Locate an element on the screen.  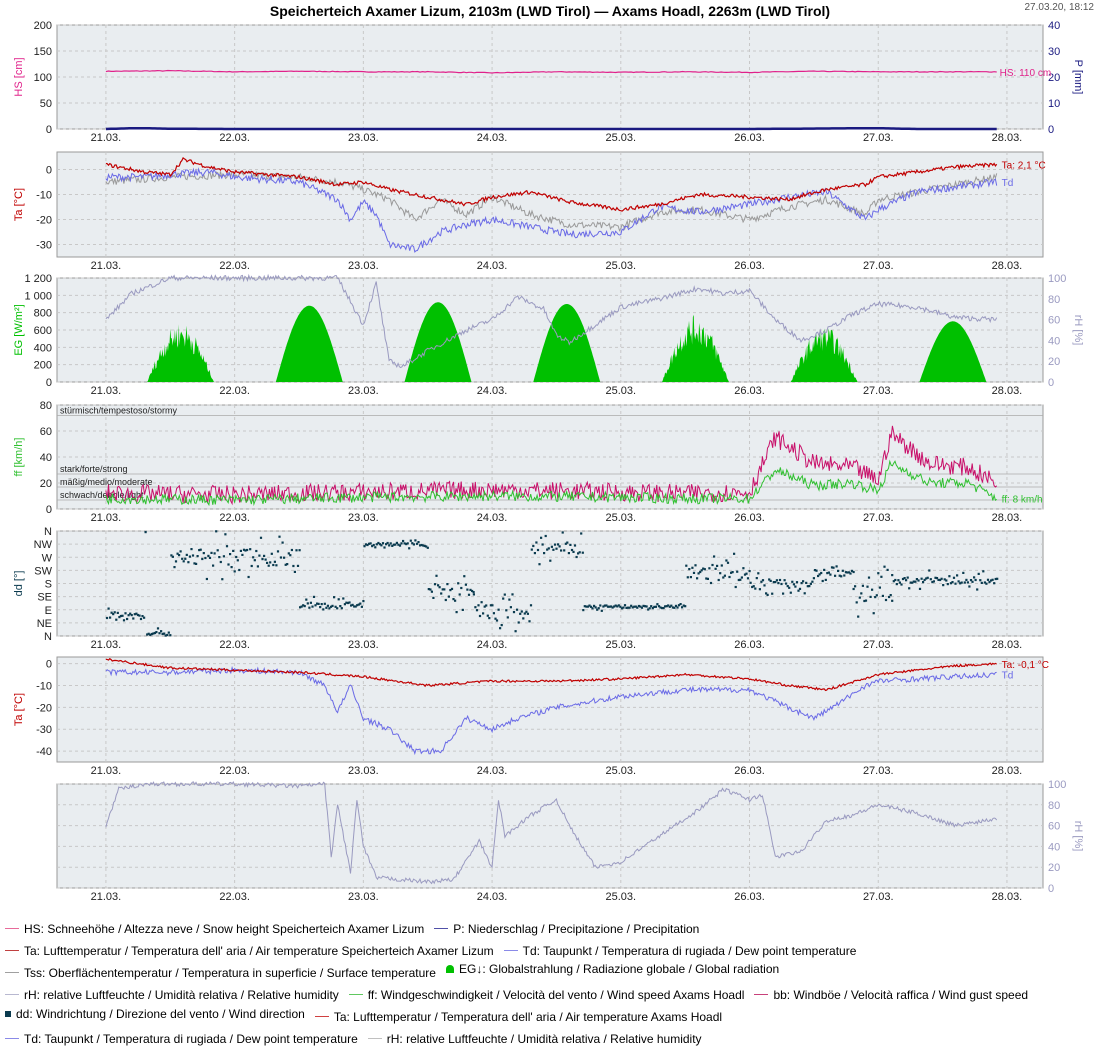
y-tick-label: -30 is located at coordinates (44, 730).